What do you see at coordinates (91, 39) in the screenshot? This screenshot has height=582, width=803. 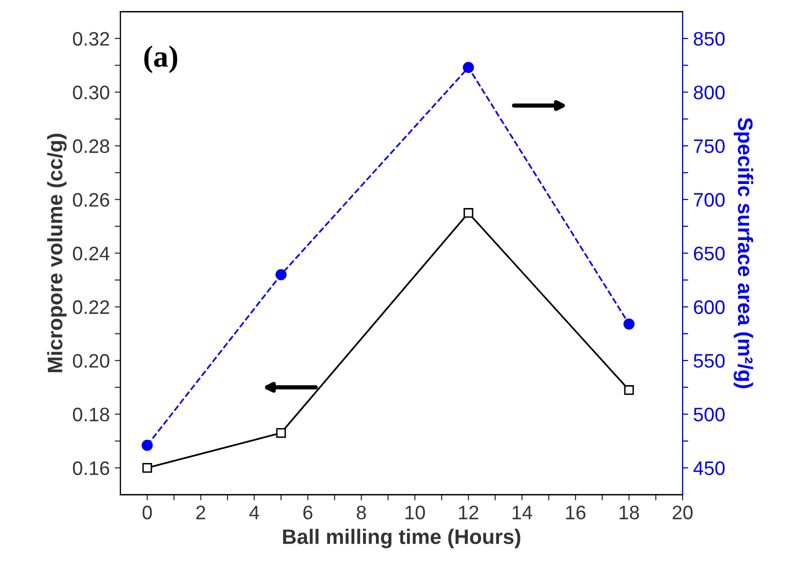 I see `y-tick-label: 0.32` at bounding box center [91, 39].